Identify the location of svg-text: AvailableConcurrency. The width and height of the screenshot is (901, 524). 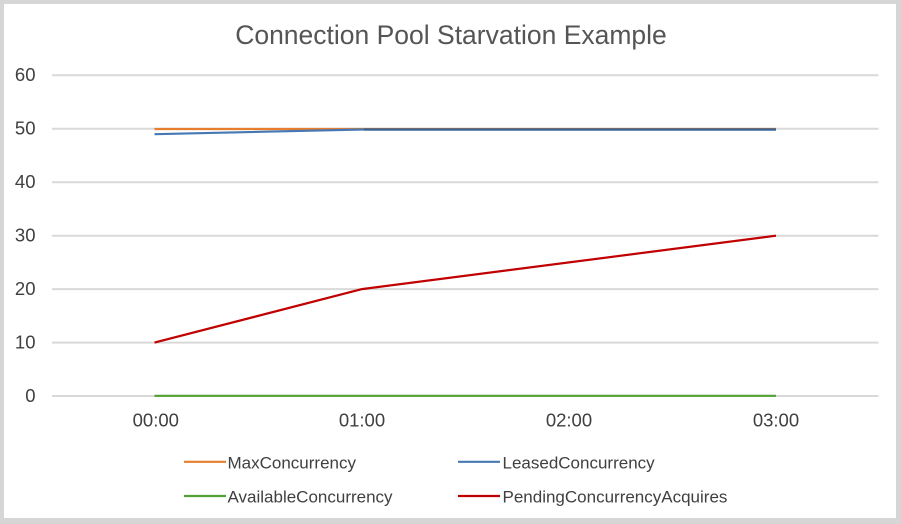
(311, 497).